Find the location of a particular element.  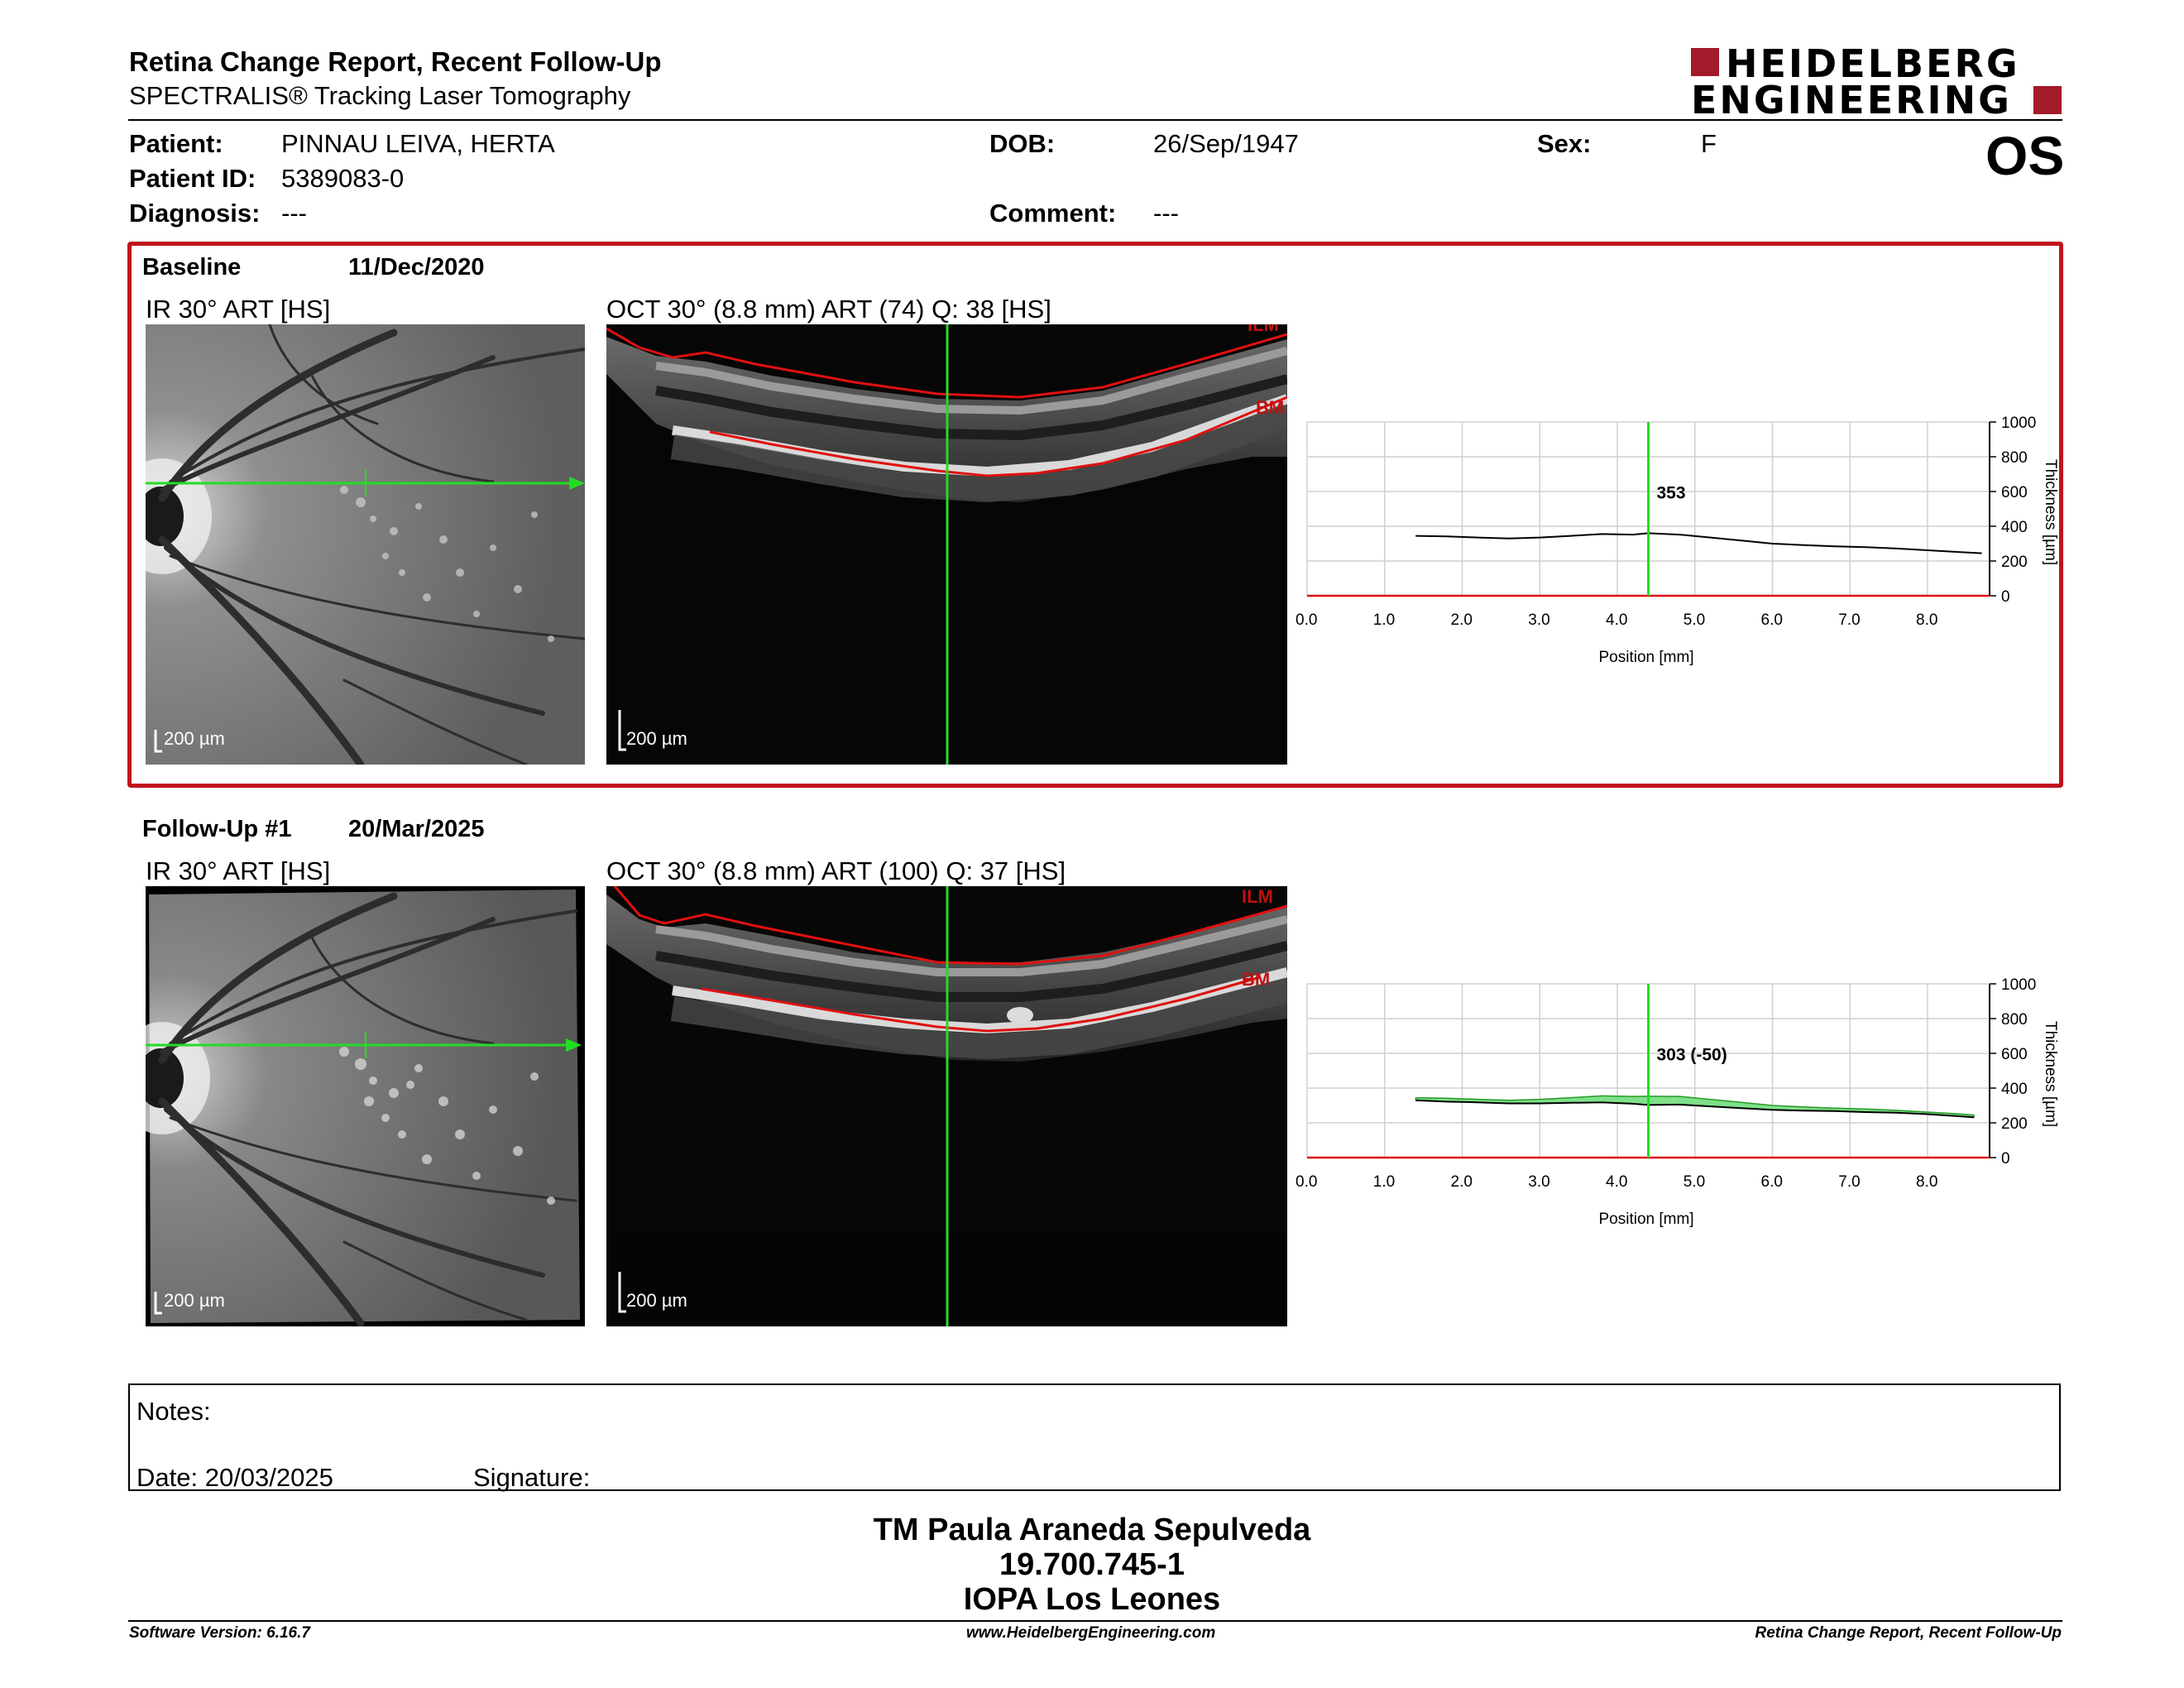

followup-fundus-graphic is located at coordinates (365, 1106).